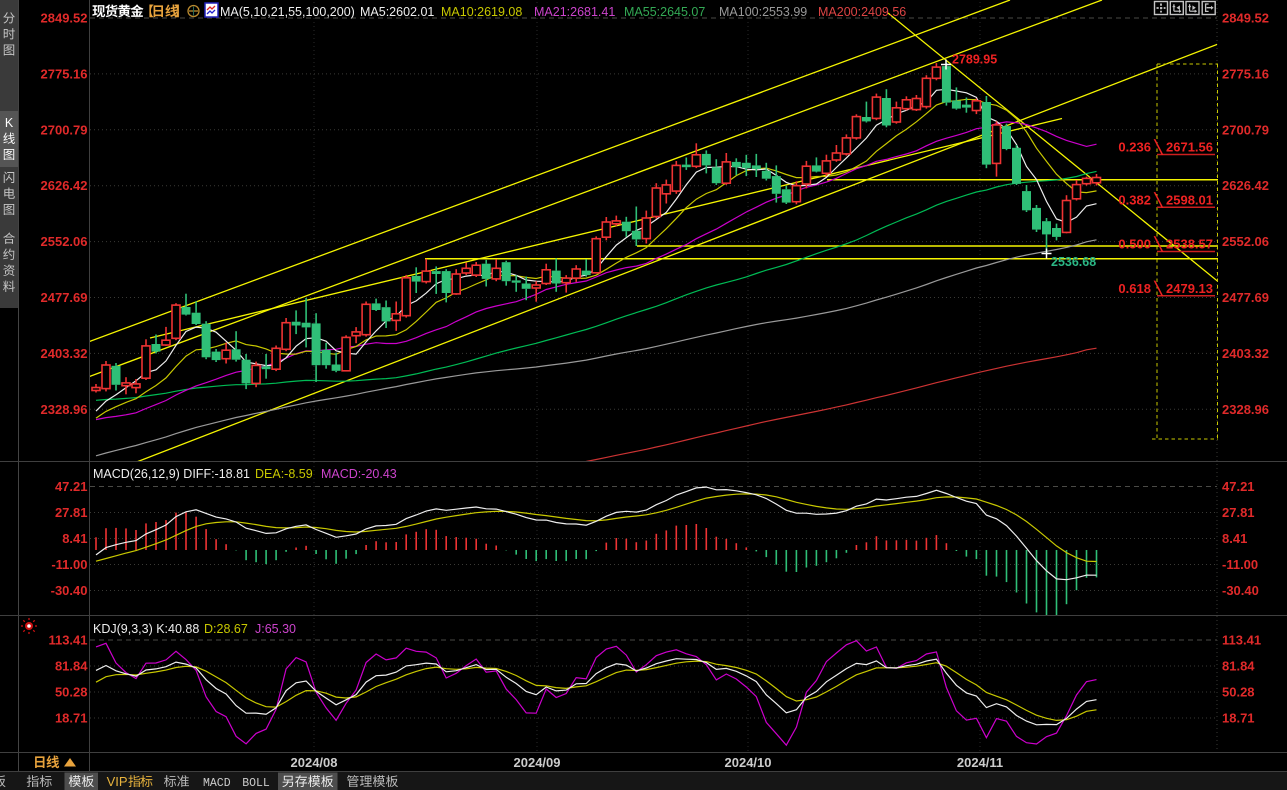 This screenshot has width=1287, height=790. I want to click on svg-text: 0.236 ╲ 2671.56, so click(1165, 147).